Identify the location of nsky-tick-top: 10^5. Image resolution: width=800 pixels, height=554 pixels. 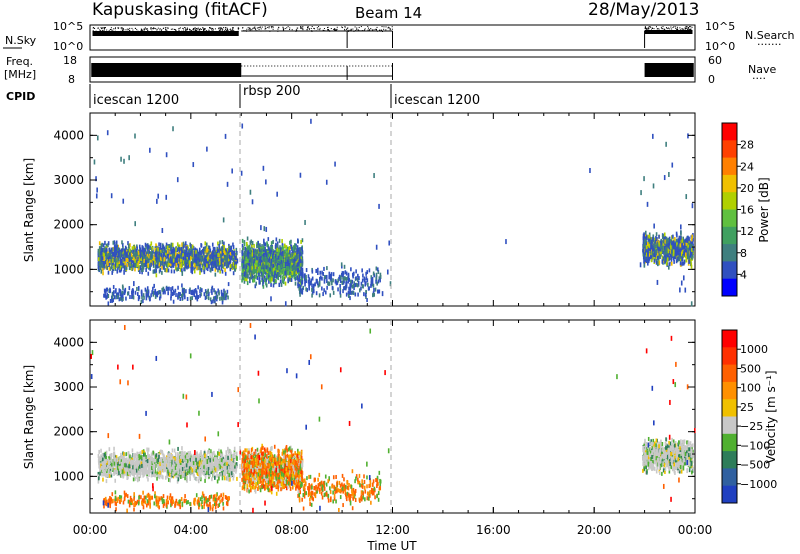
(68, 26).